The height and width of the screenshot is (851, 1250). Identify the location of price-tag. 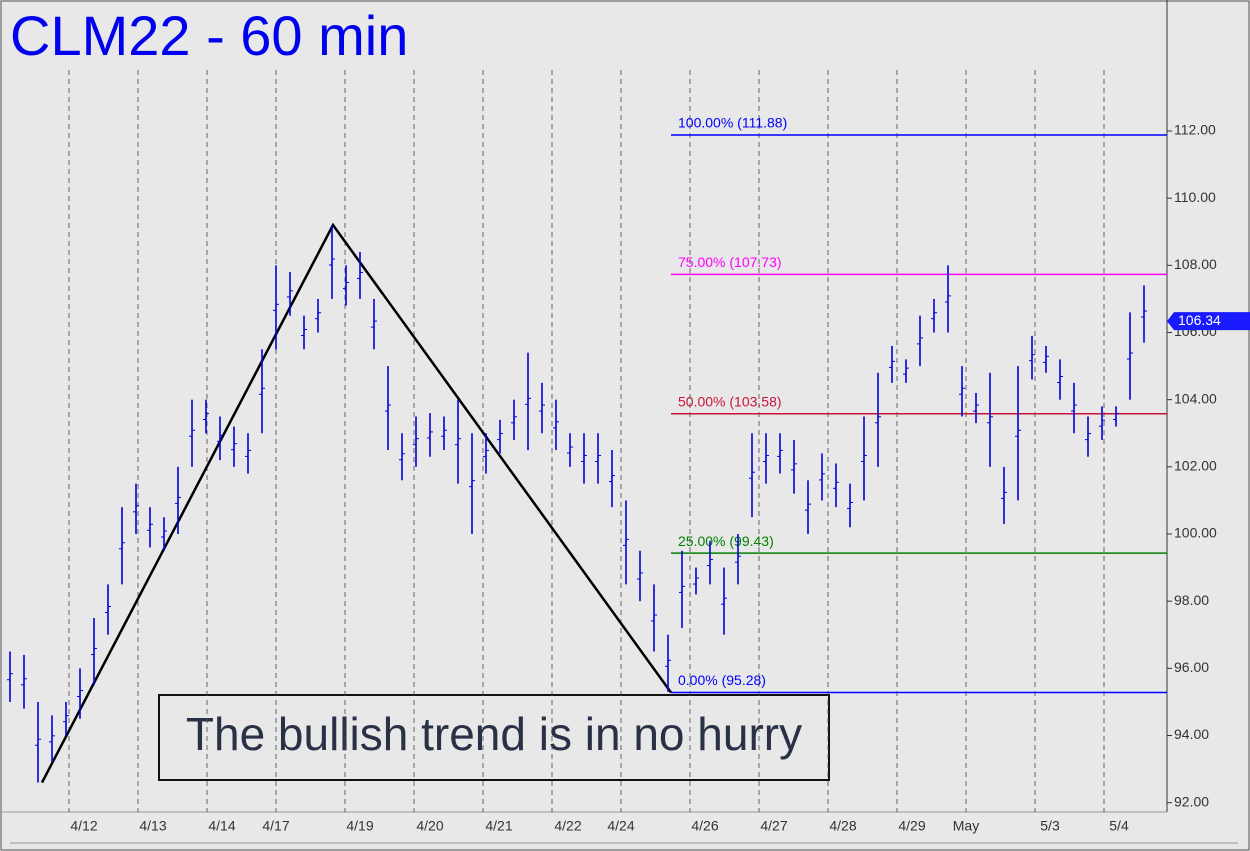
(1208, 321).